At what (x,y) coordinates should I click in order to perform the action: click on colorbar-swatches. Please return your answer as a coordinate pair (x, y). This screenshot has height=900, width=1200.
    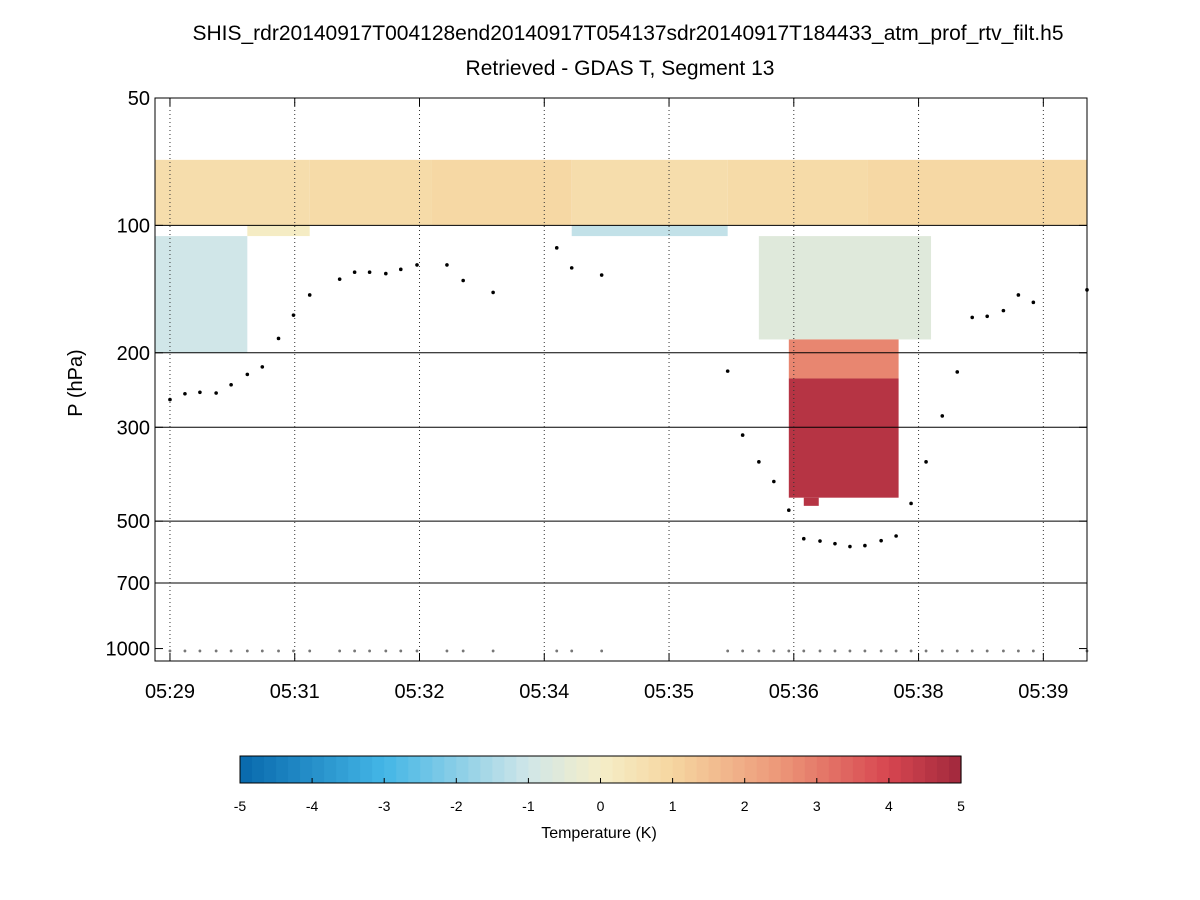
    Looking at the image, I should click on (601, 769).